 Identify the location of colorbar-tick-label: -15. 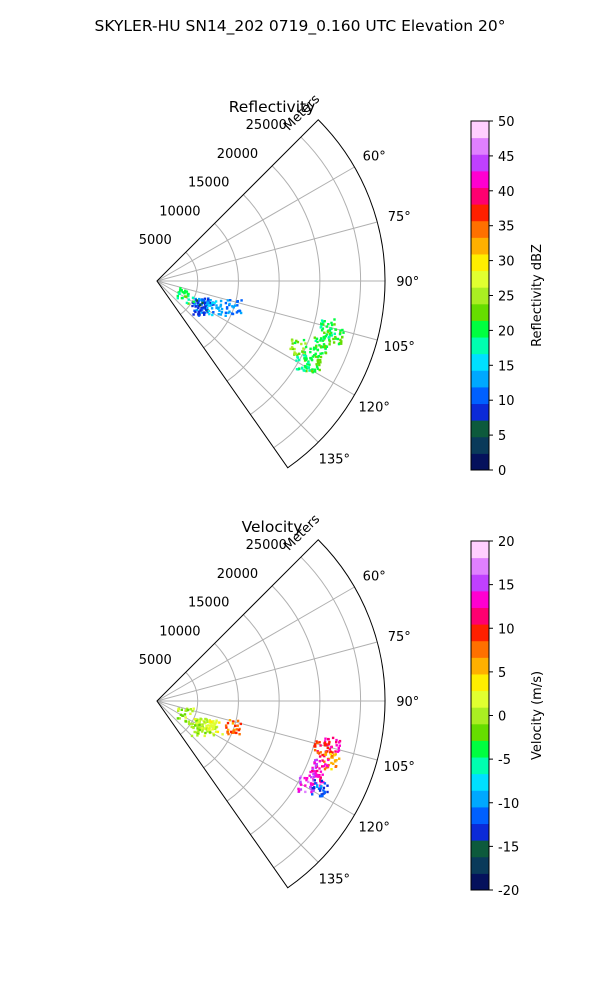
(508, 847).